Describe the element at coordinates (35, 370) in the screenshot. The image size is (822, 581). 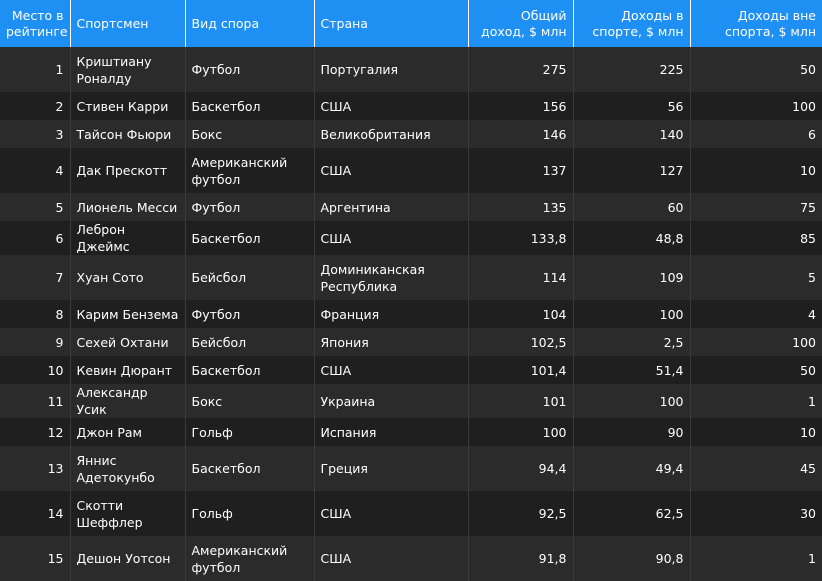
I see `cell-rank: 10` at that location.